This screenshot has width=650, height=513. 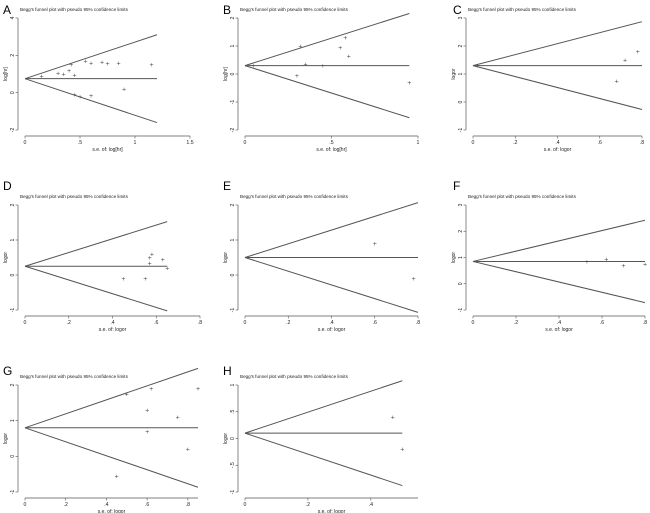 I want to click on panel-letter: F, so click(x=456, y=186).